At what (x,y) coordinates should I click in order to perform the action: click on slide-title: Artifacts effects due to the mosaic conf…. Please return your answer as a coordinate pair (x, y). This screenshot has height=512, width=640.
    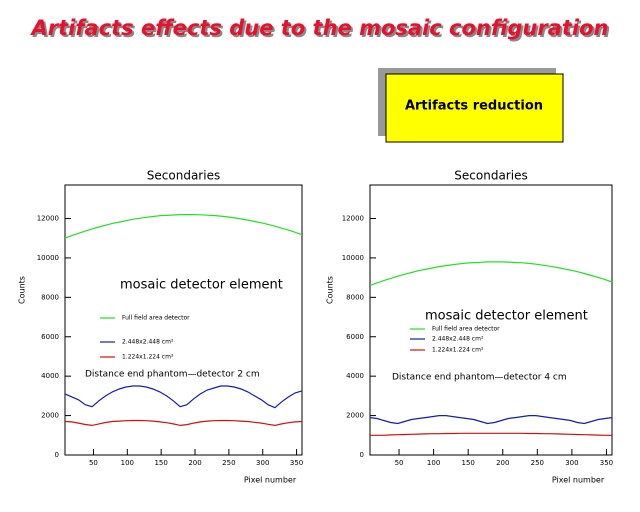
    Looking at the image, I should click on (319, 28).